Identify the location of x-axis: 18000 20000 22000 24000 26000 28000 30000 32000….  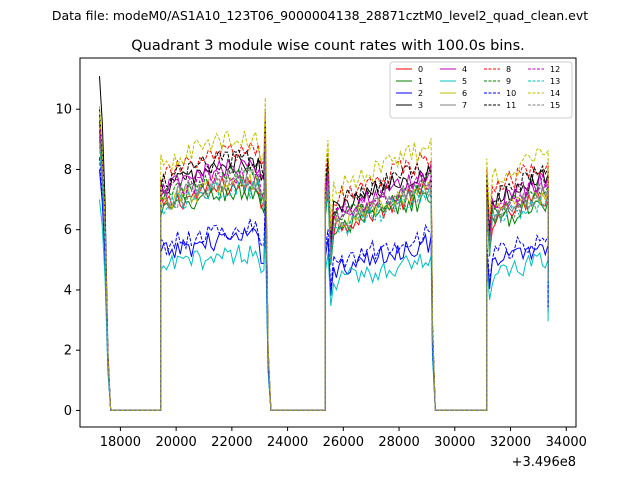
(343, 438).